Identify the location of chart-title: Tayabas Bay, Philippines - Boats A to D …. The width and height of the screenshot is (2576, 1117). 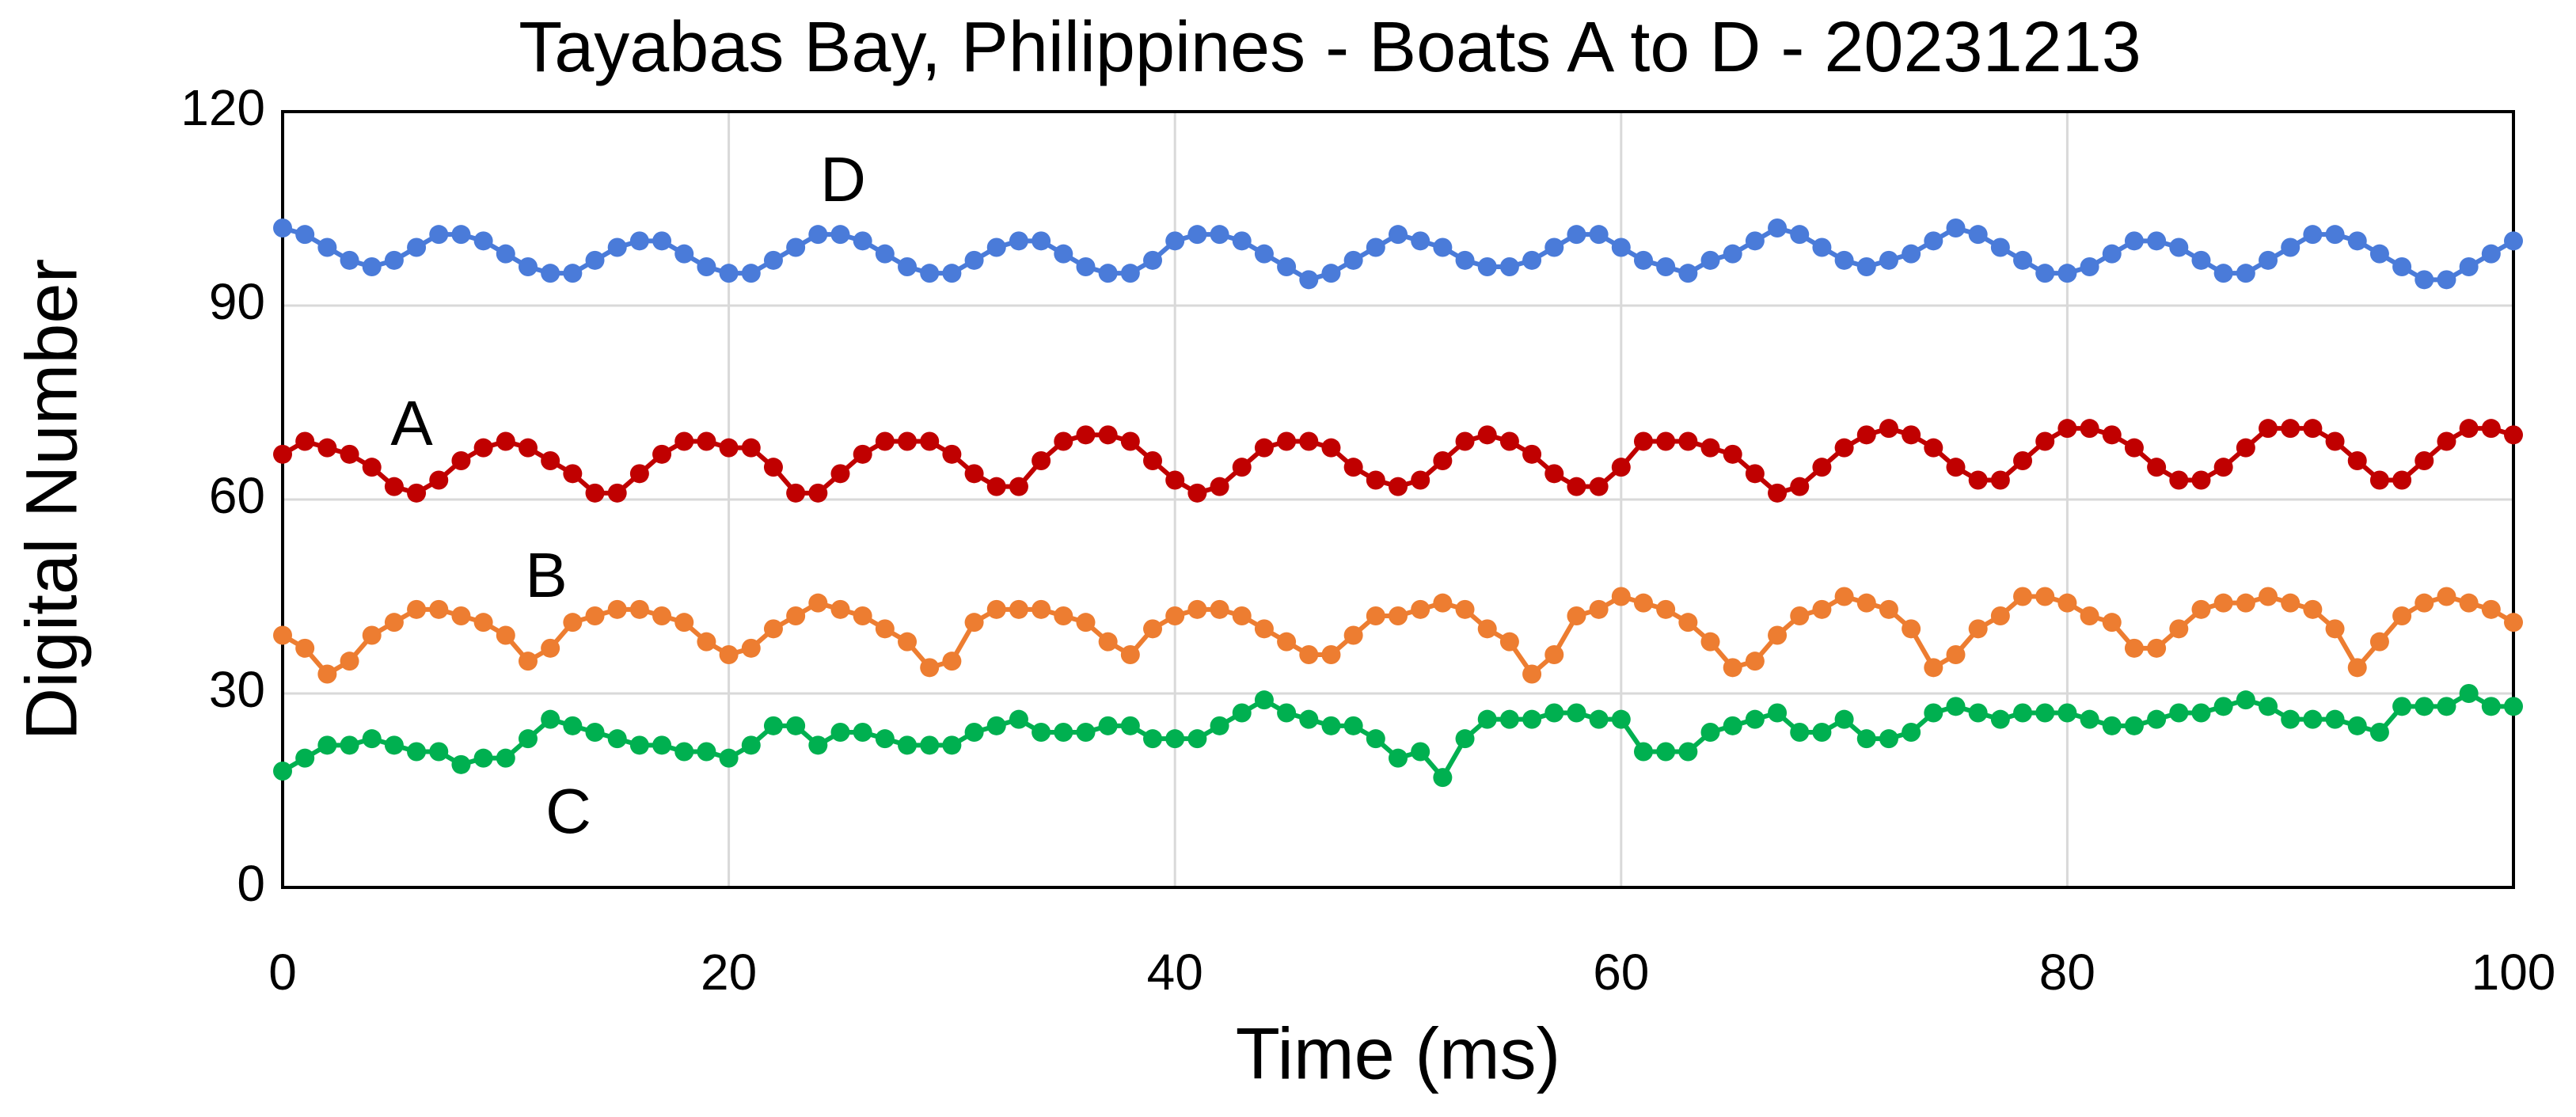
(1330, 48).